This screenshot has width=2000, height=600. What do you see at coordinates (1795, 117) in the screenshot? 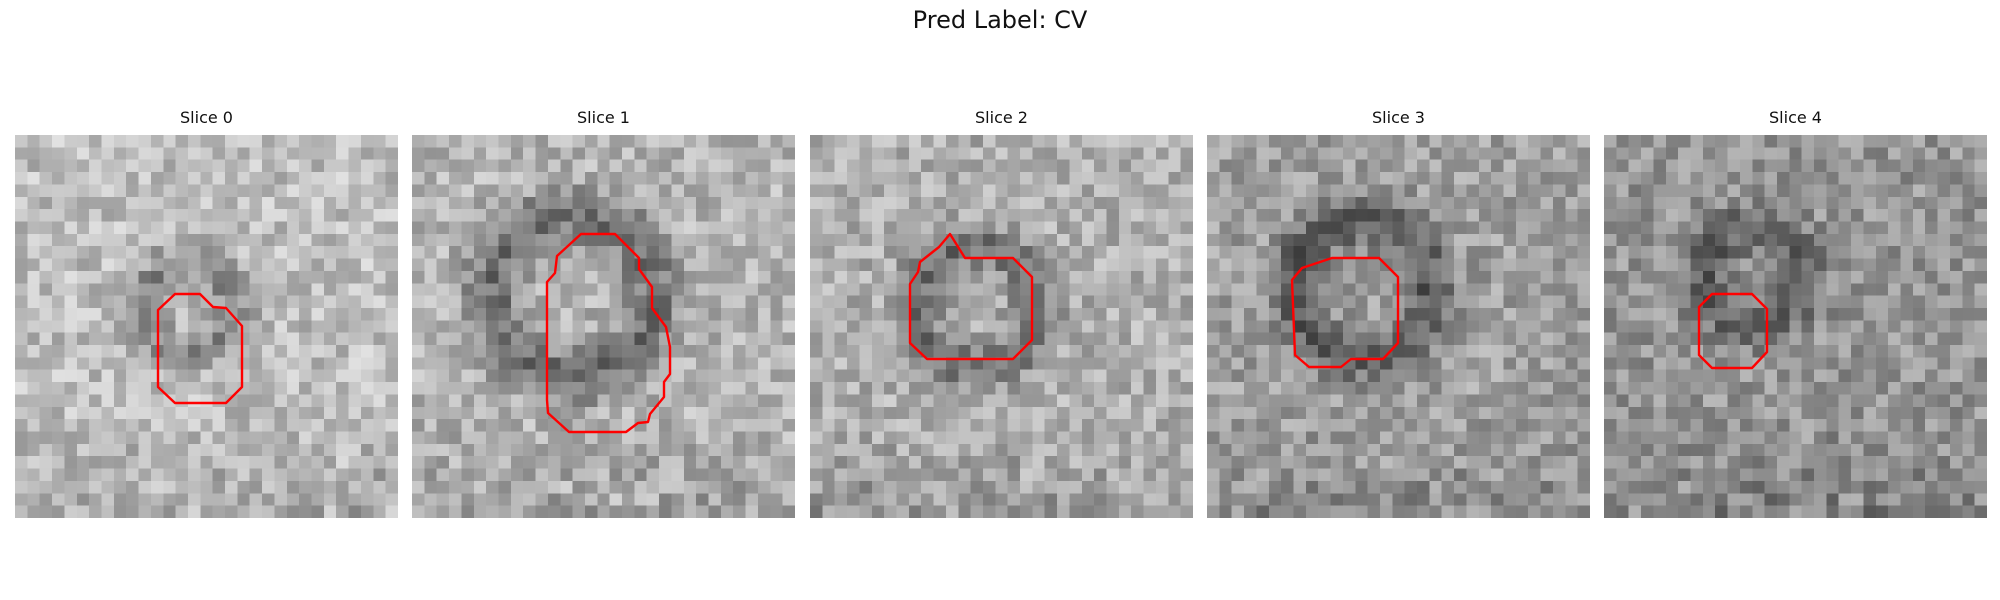
I see `slice-title: Slice 4` at bounding box center [1795, 117].